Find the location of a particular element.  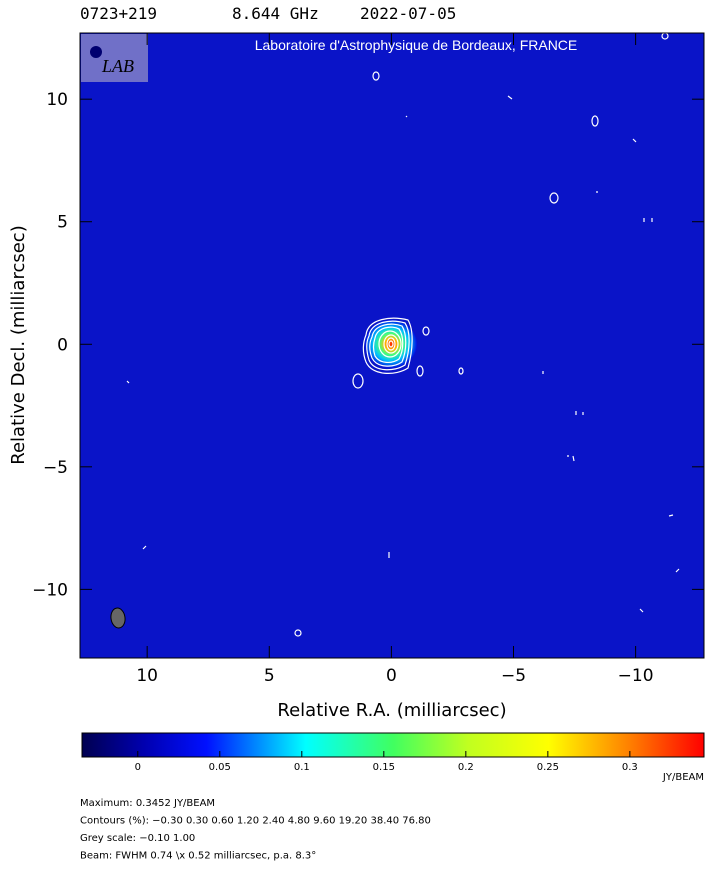

colorbar-tick-label: 0.3 is located at coordinates (630, 767).